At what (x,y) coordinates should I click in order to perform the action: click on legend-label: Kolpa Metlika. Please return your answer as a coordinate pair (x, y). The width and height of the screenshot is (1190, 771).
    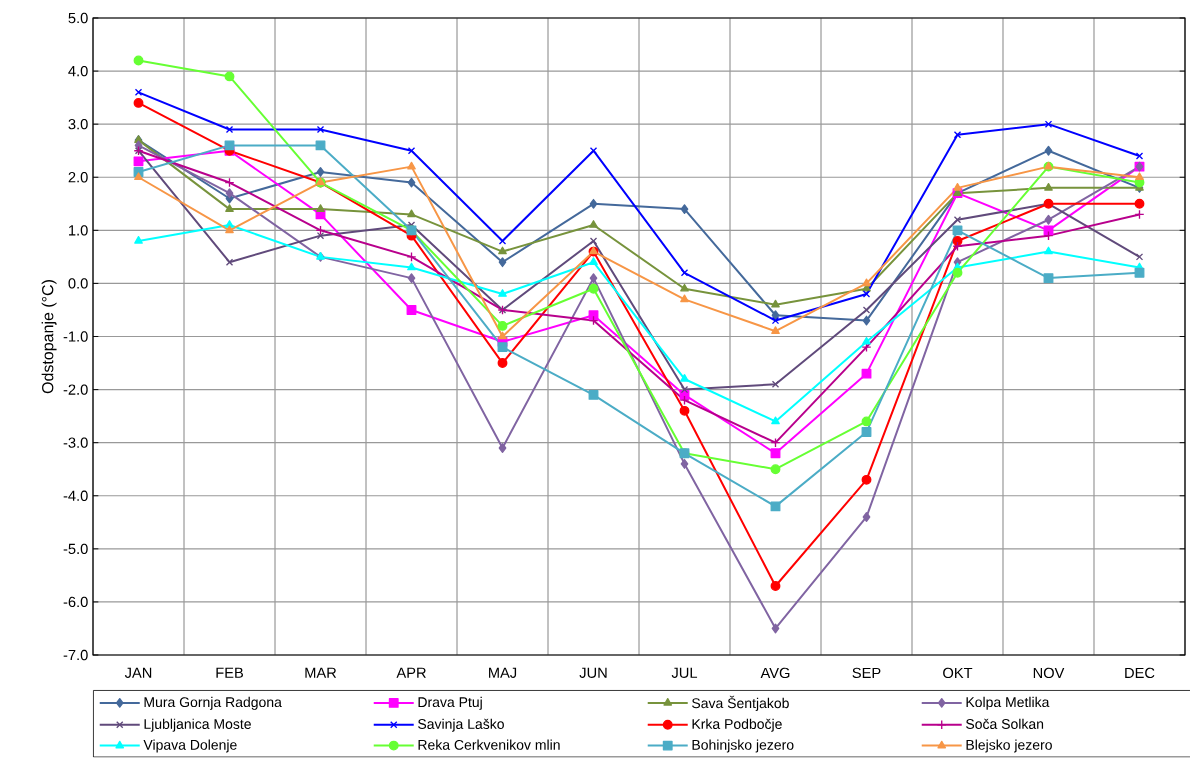
    Looking at the image, I should click on (1008, 703).